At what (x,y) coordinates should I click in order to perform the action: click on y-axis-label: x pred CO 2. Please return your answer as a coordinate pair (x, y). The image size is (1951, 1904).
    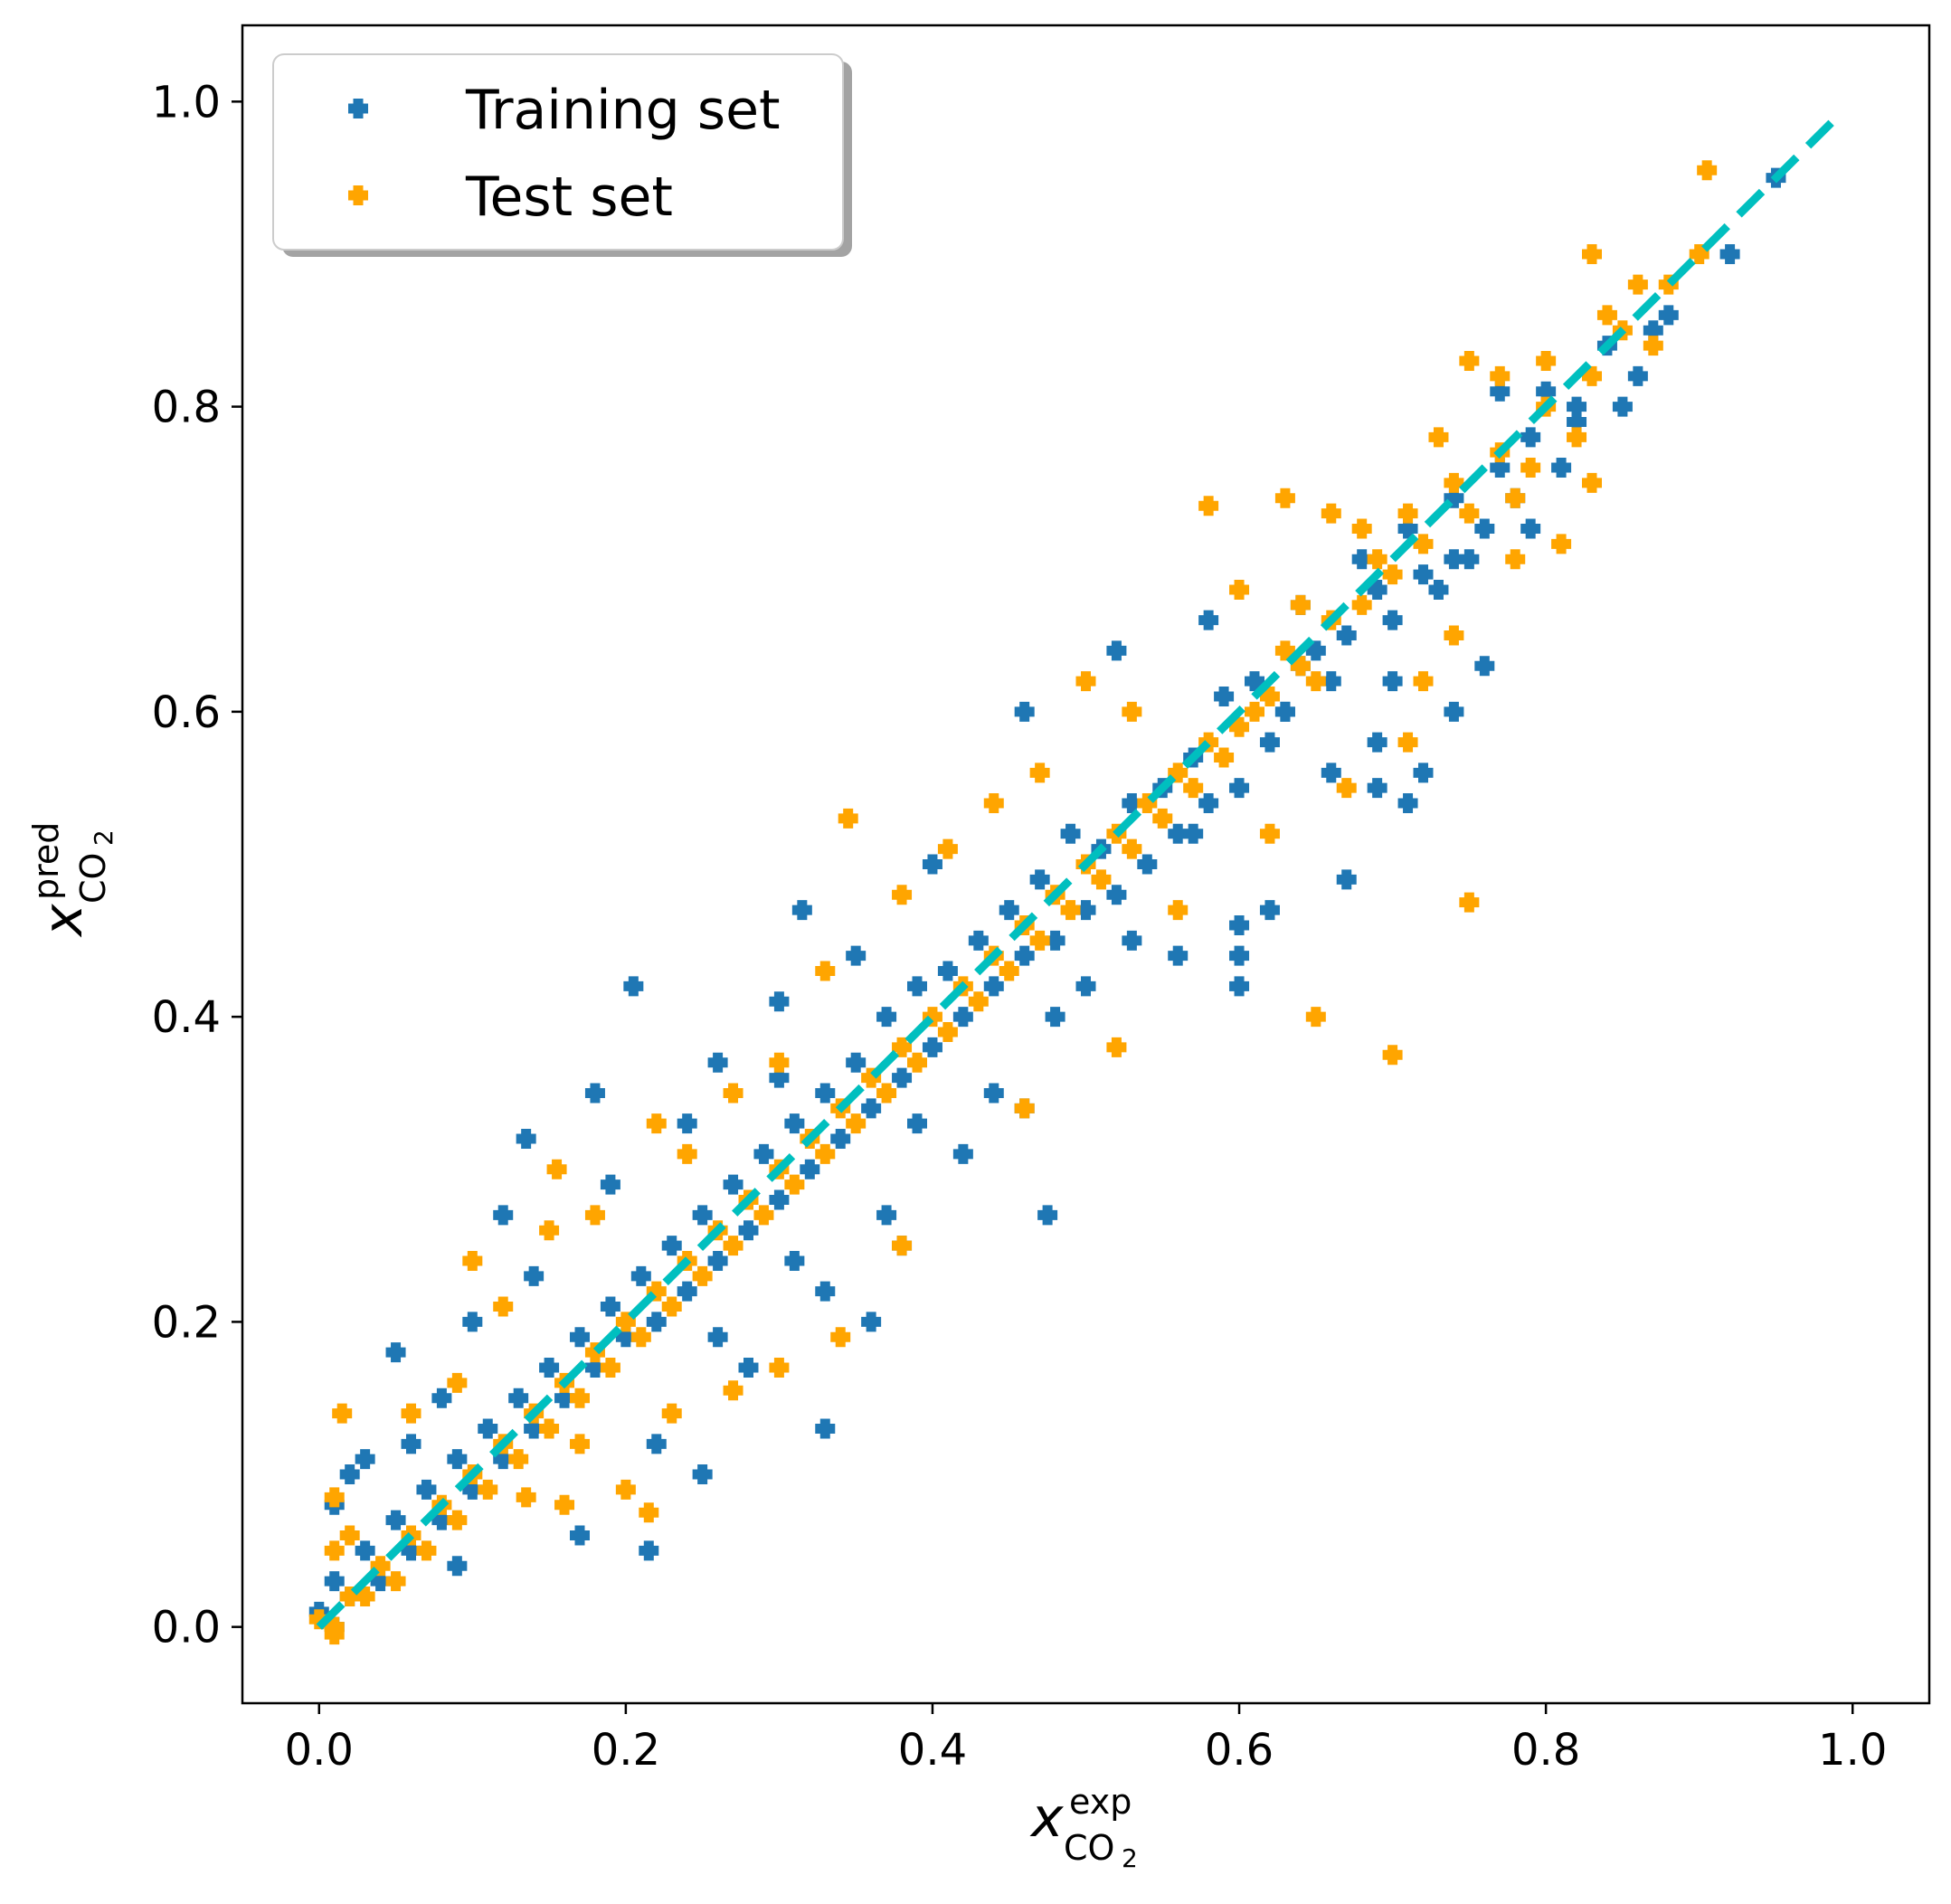
    Looking at the image, I should click on (72, 880).